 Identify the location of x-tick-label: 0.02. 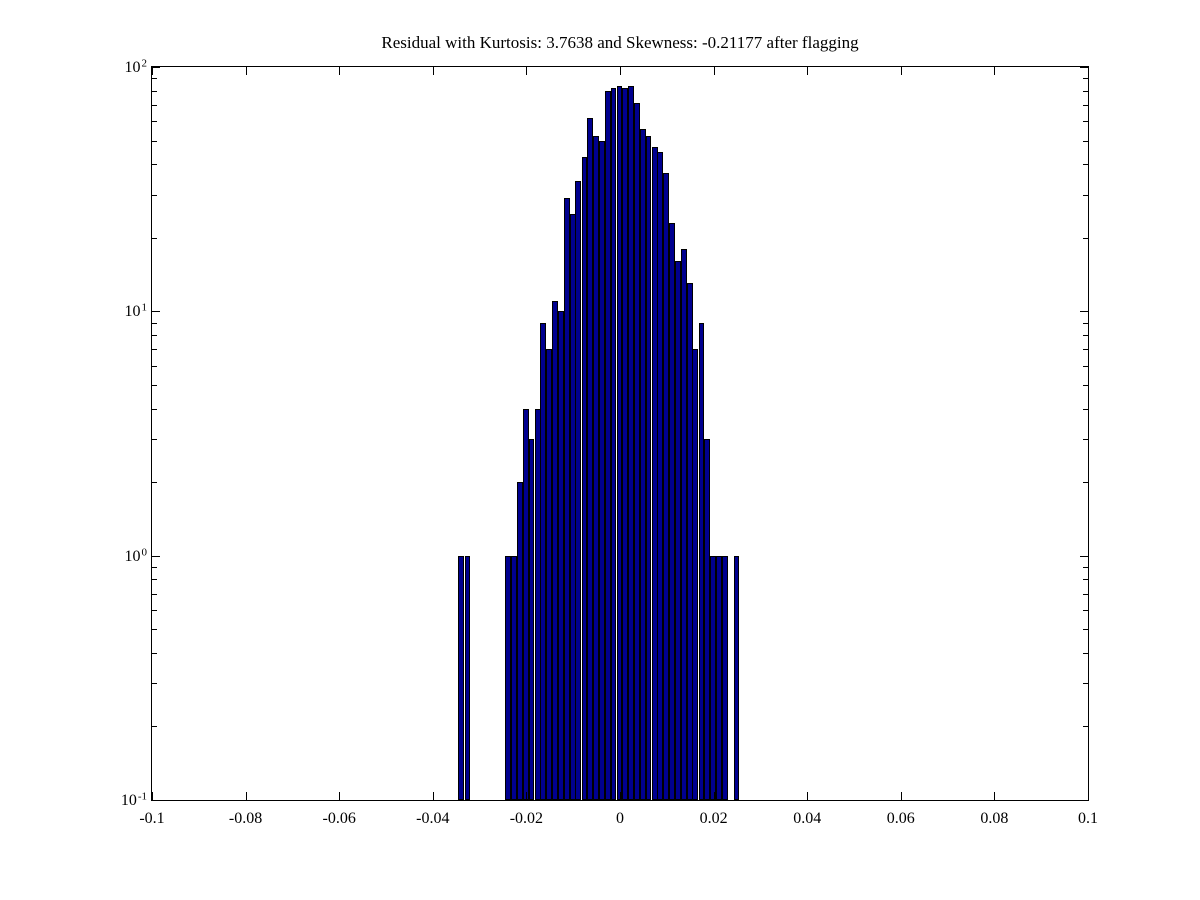
(713, 818).